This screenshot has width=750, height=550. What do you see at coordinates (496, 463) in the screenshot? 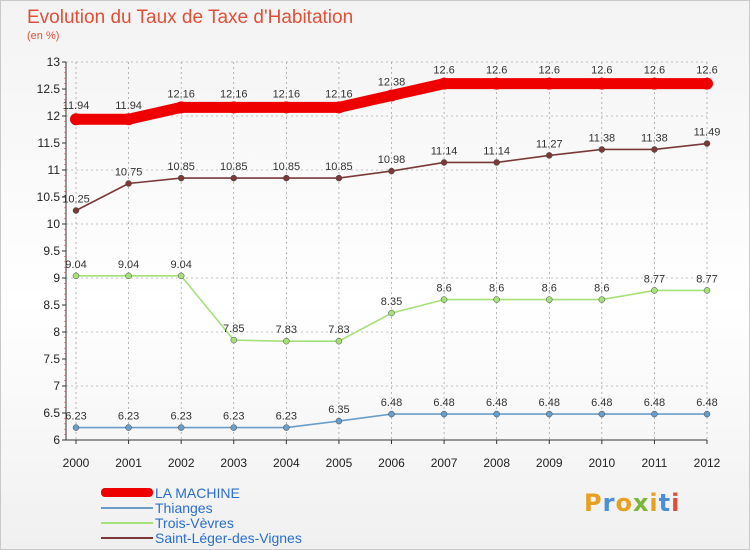
I see `x-tick-label: 2008` at bounding box center [496, 463].